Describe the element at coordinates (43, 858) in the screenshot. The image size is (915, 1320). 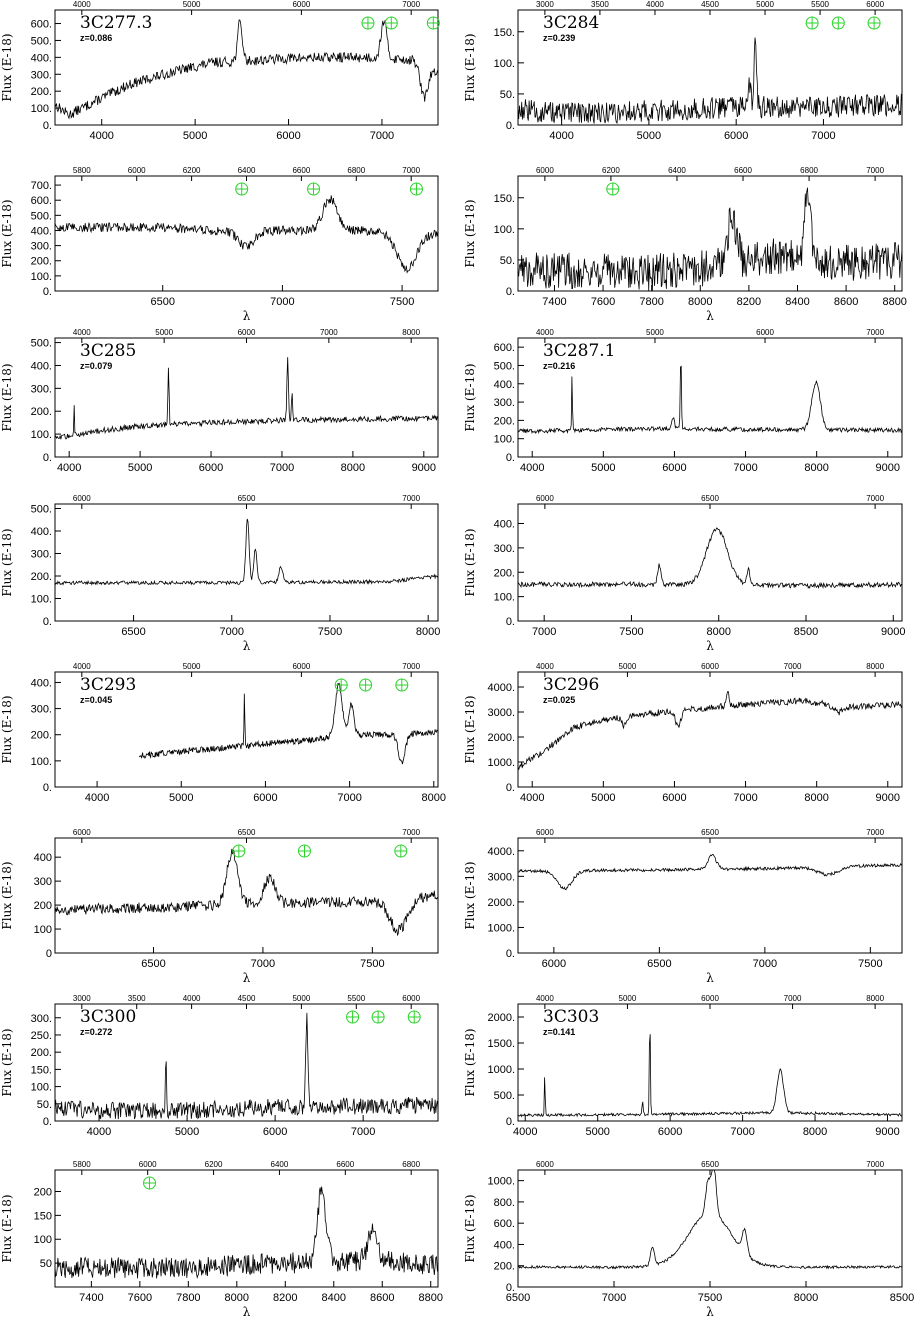
I see `y-tick-label: 400` at that location.